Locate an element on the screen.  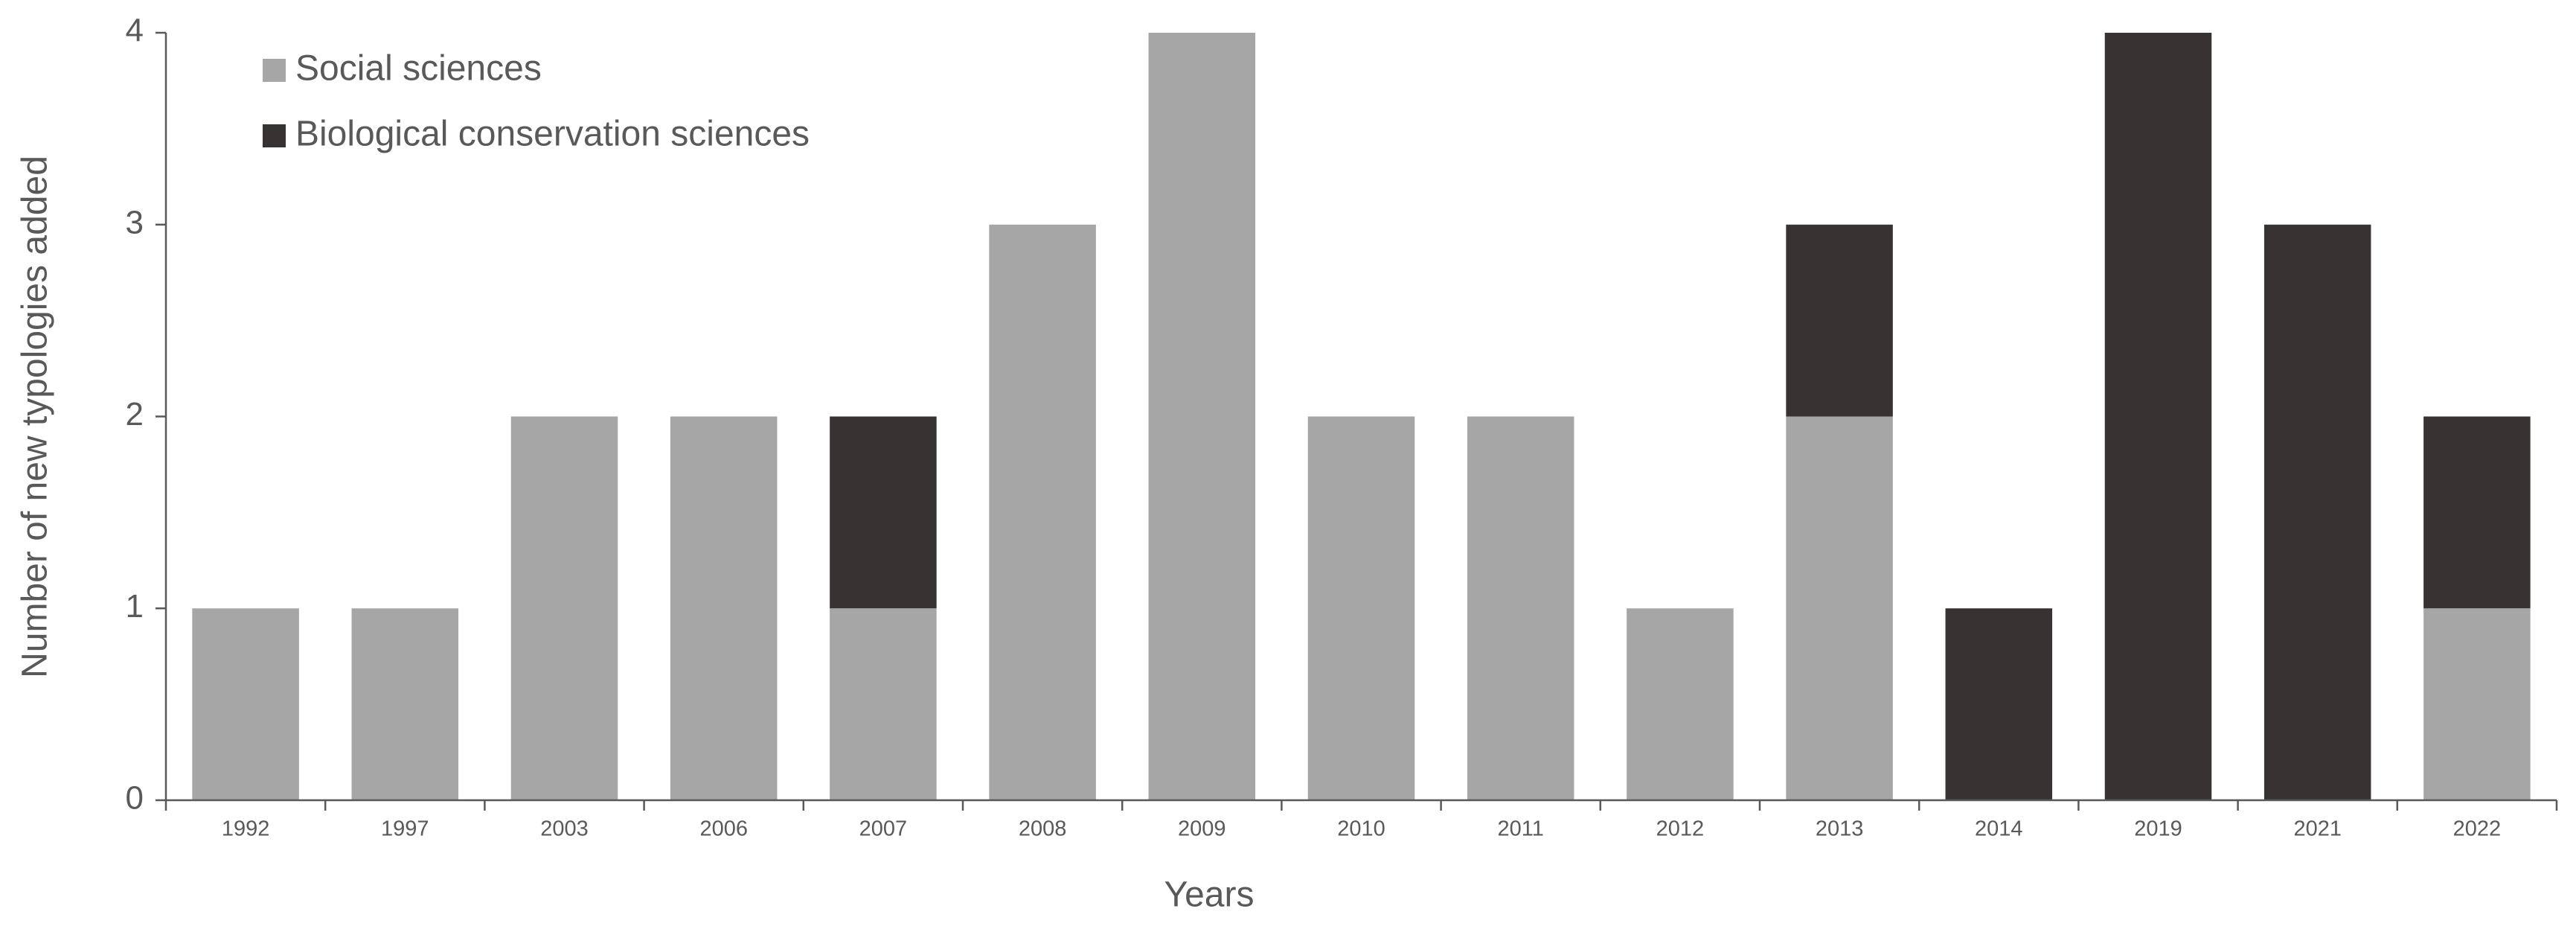
x-tick-label: 2012 is located at coordinates (1681, 829).